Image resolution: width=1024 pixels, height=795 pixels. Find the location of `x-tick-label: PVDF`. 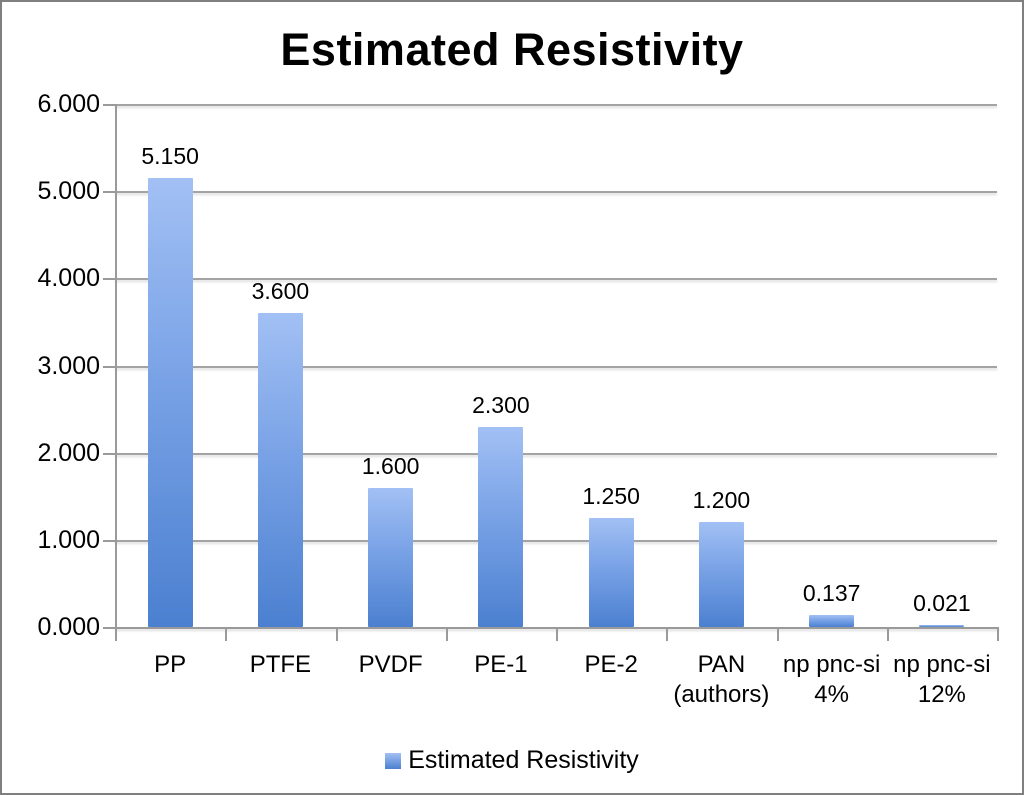

x-tick-label: PVDF is located at coordinates (390, 664).